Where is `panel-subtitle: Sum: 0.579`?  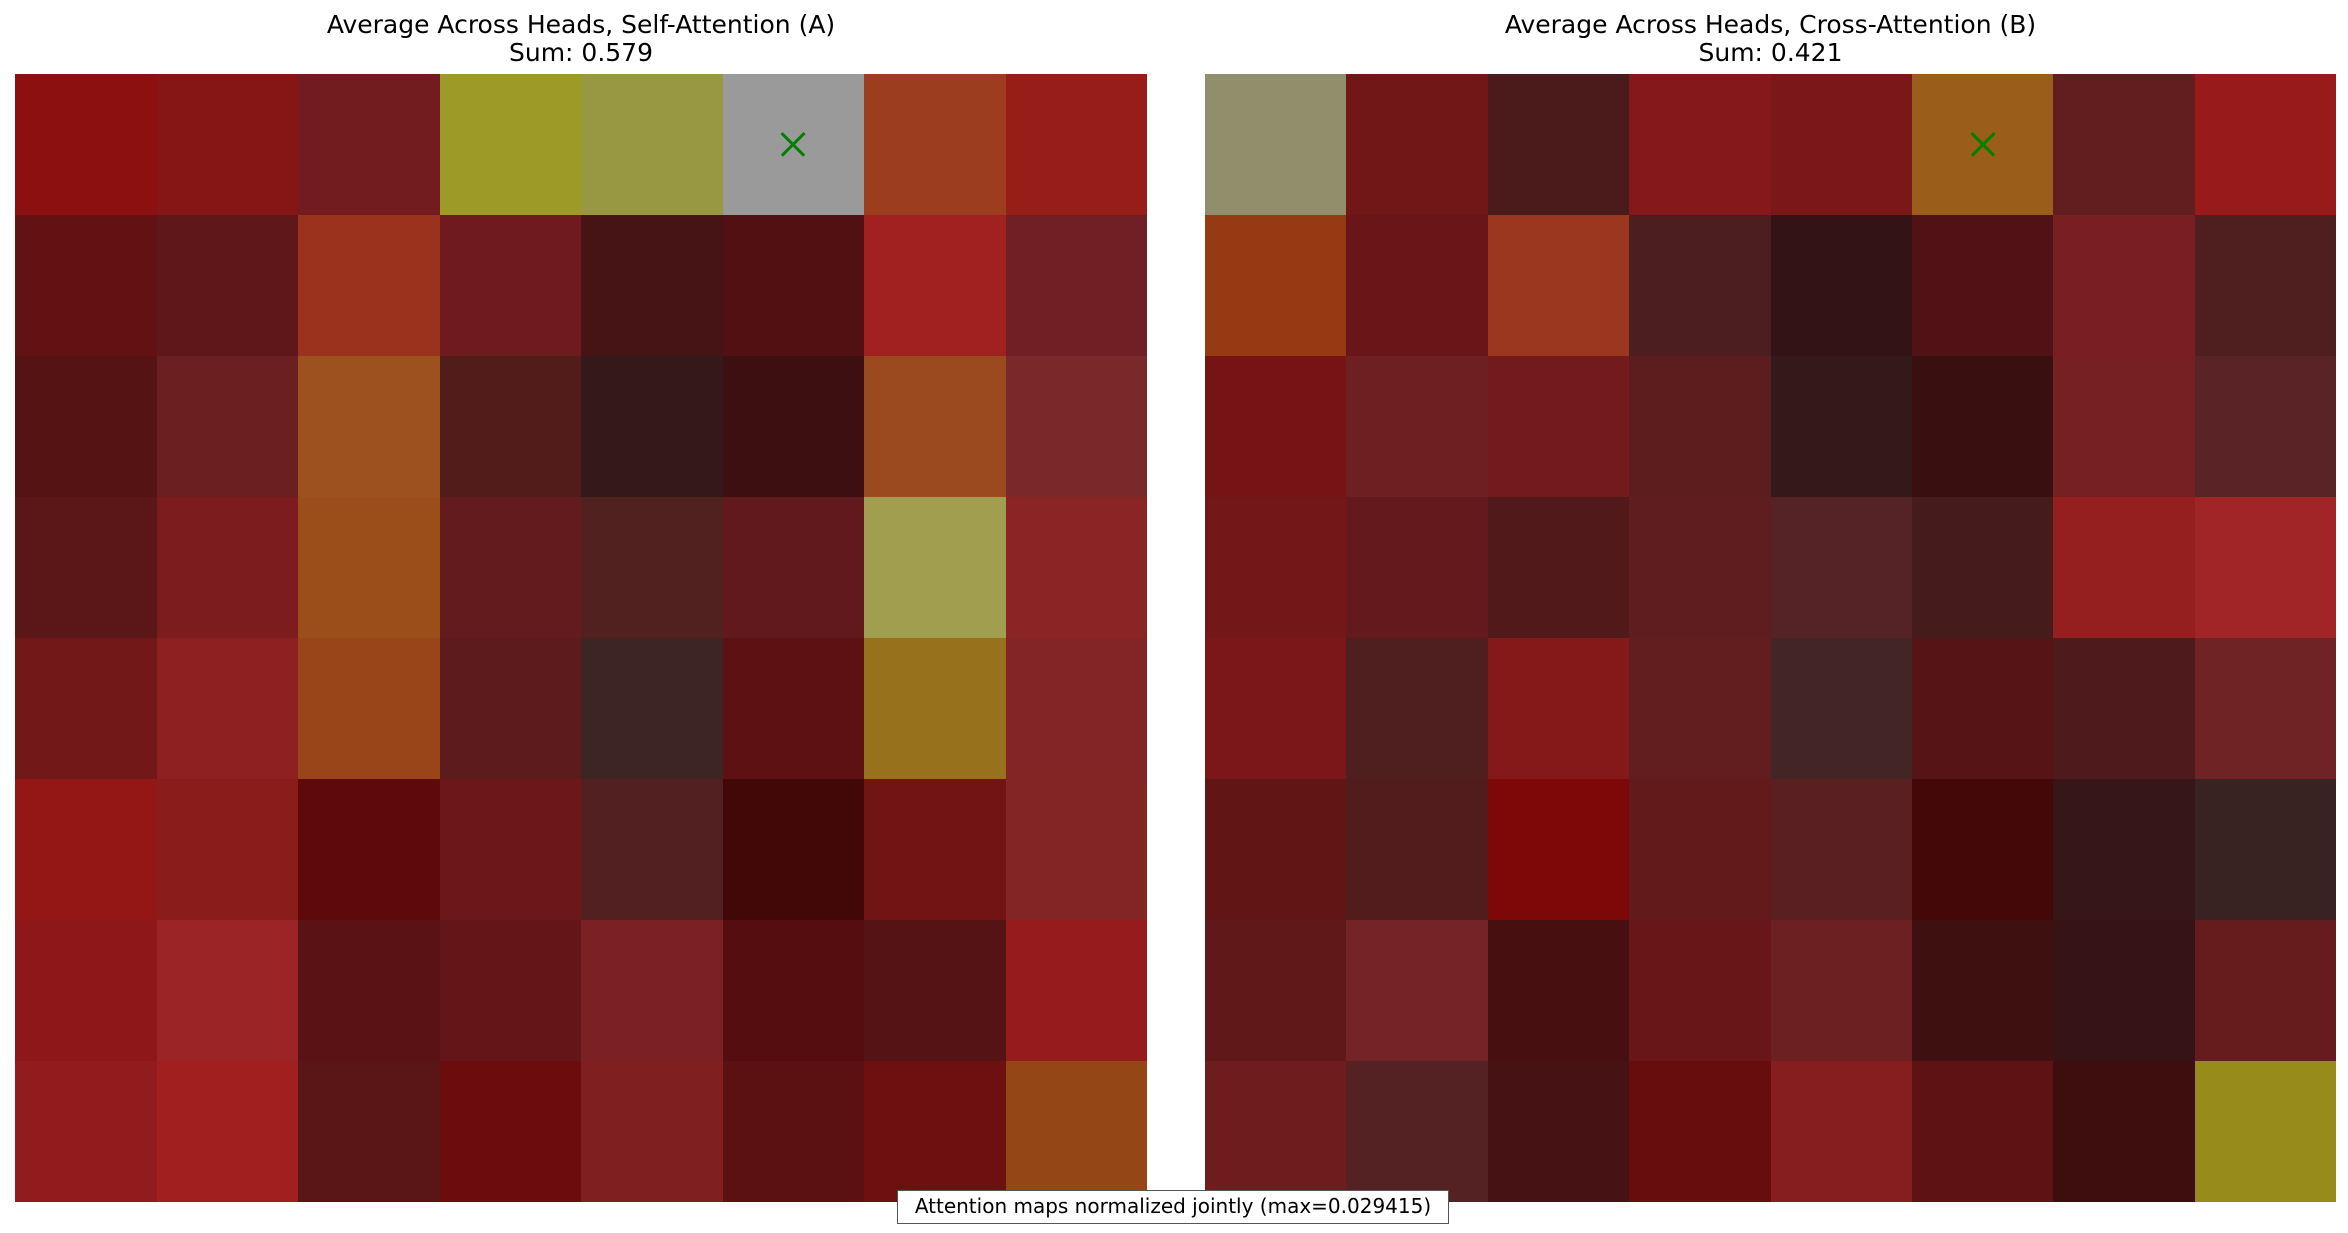
panel-subtitle: Sum: 0.579 is located at coordinates (580, 52).